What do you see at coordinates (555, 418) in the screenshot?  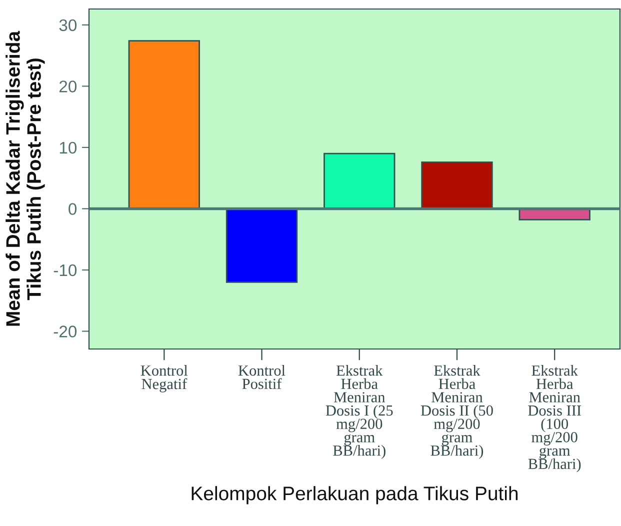 I see `x-tick-label: Ekstrak Herba Meniran Dosis III (100 mg/200 gram BB/hari)` at bounding box center [555, 418].